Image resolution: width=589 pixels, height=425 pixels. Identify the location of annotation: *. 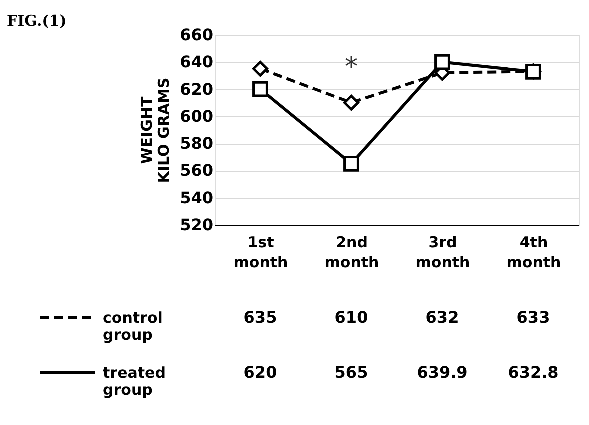
(351, 67).